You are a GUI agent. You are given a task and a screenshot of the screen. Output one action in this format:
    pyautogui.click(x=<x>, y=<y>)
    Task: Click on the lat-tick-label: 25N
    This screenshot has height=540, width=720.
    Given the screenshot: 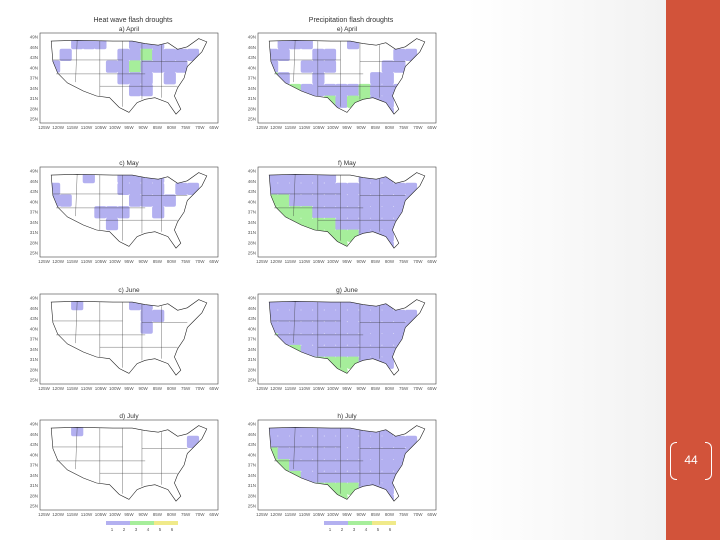 What is the action you would take?
    pyautogui.click(x=34, y=506)
    